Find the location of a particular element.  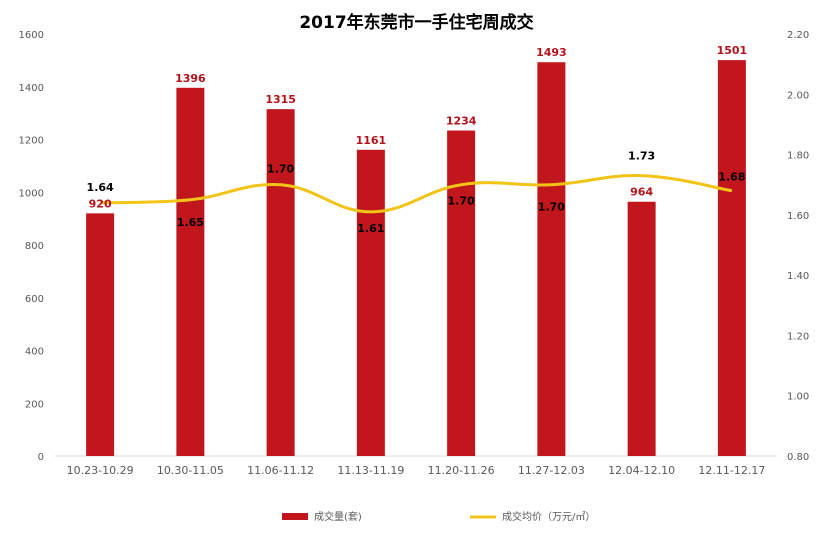

line-data-label: 1.65 is located at coordinates (190, 222).